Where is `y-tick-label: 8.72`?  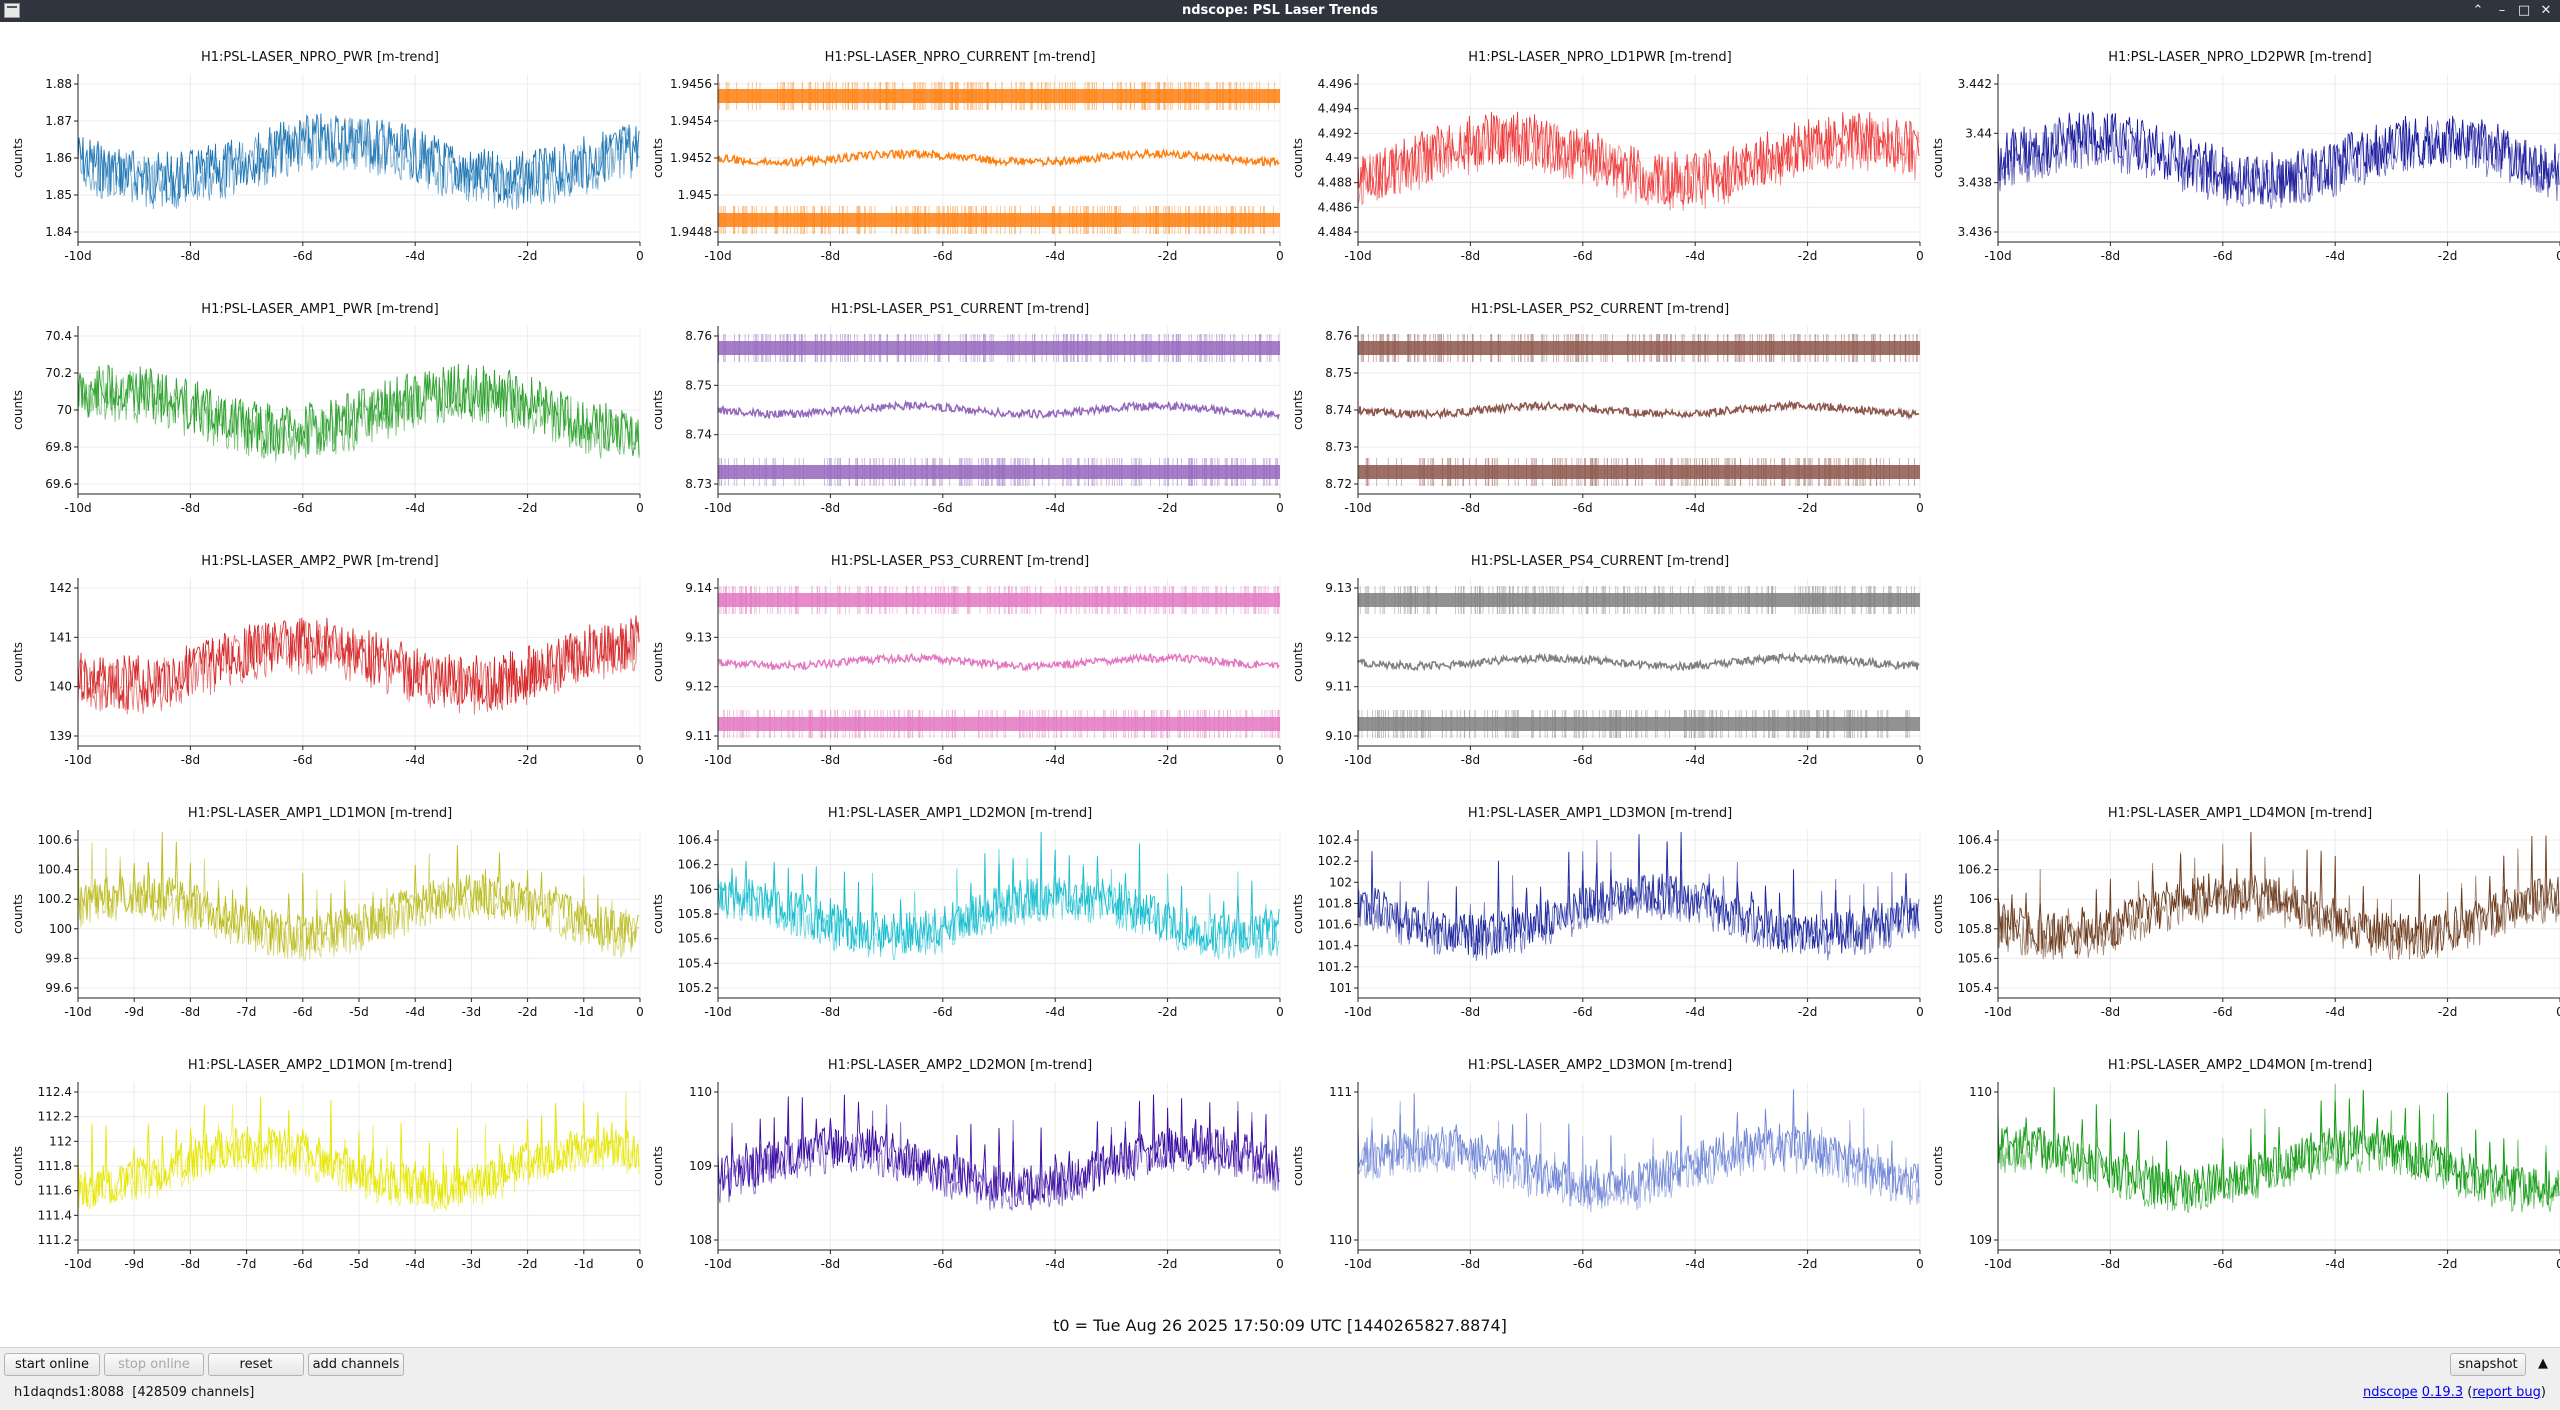
y-tick-label: 8.72 is located at coordinates (1338, 484).